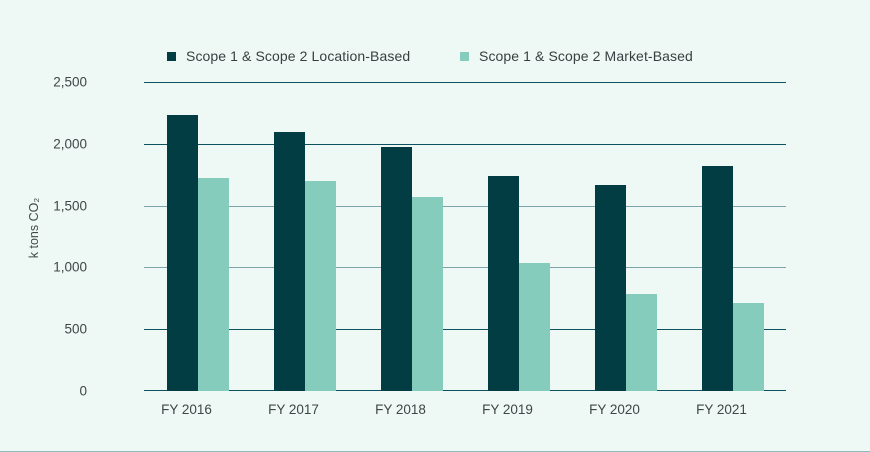 The image size is (870, 452). What do you see at coordinates (43, 237) in the screenshot?
I see `y-axis-tick-labels: 0 500 1,000 1,500 2,000 2,500` at bounding box center [43, 237].